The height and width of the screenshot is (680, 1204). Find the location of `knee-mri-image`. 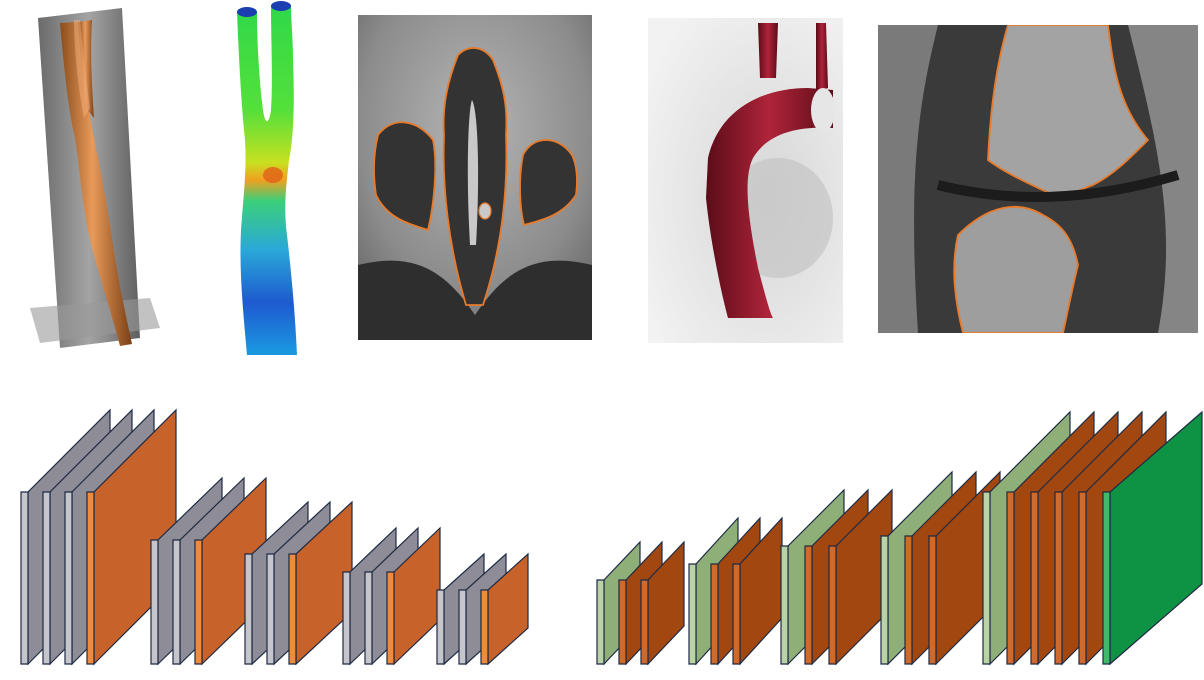

knee-mri-image is located at coordinates (1038, 179).